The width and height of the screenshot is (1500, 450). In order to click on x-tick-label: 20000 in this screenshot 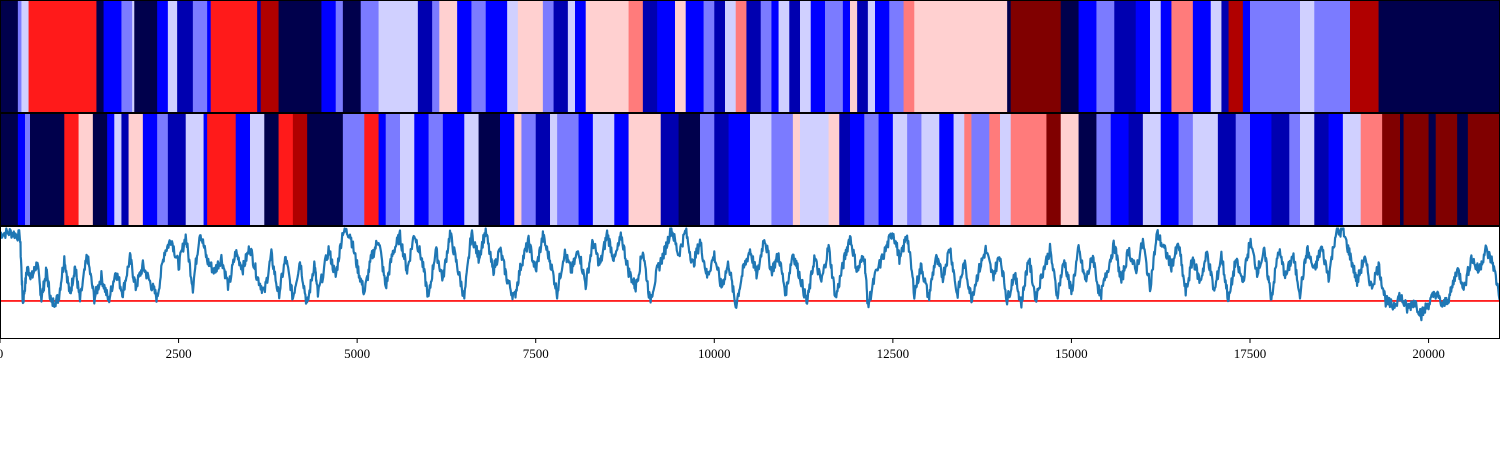, I will do `click(1428, 353)`.